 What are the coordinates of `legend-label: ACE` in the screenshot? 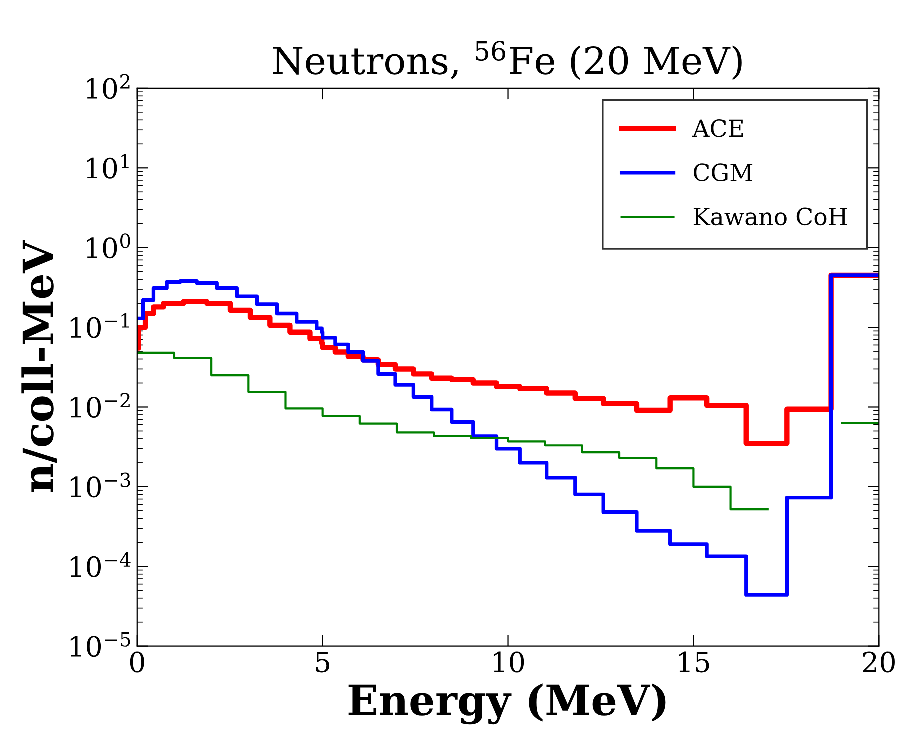 It's located at (718, 129).